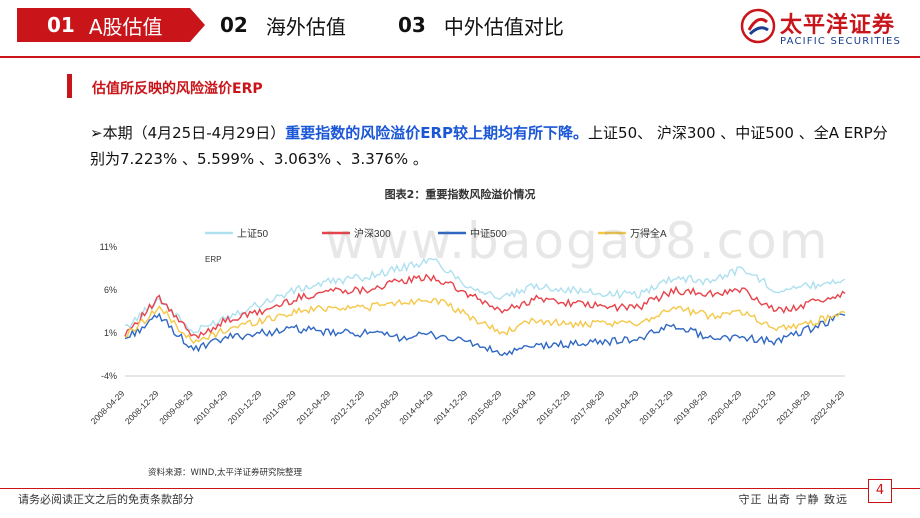 This screenshot has width=920, height=518. I want to click on x-tick-label: 2012-04-29, so click(313, 407).